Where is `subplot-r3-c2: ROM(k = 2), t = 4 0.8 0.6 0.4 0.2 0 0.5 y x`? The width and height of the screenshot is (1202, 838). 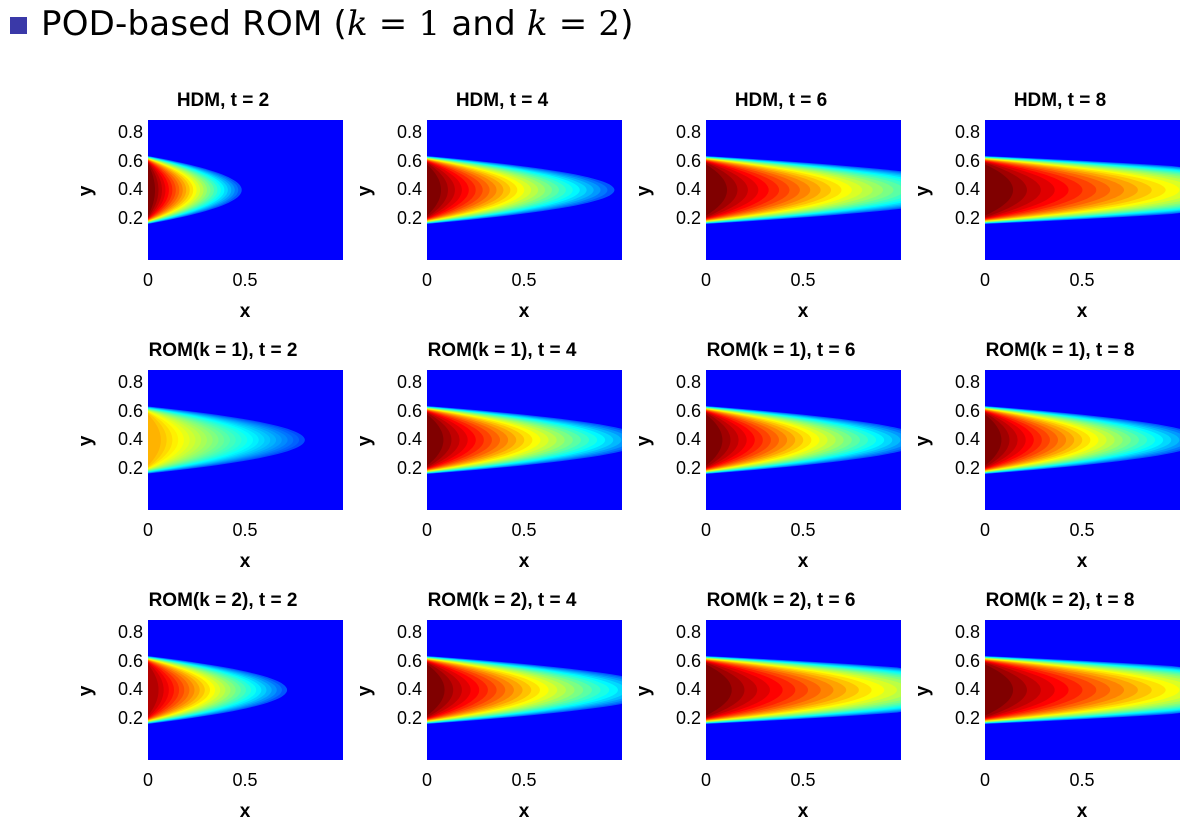
subplot-r3-c2: ROM(k = 2), t = 4 0.8 0.6 0.4 0.2 0 0.5 y x is located at coordinates (491, 714).